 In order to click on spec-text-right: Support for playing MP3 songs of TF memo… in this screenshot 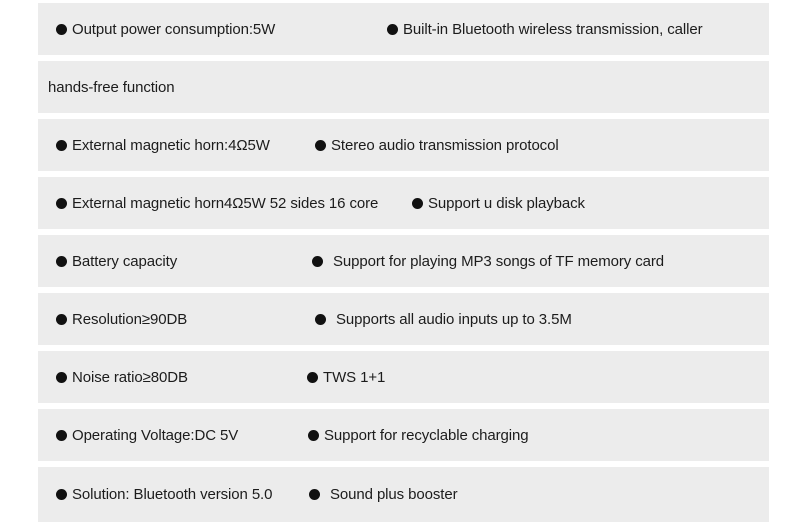, I will do `click(498, 261)`.